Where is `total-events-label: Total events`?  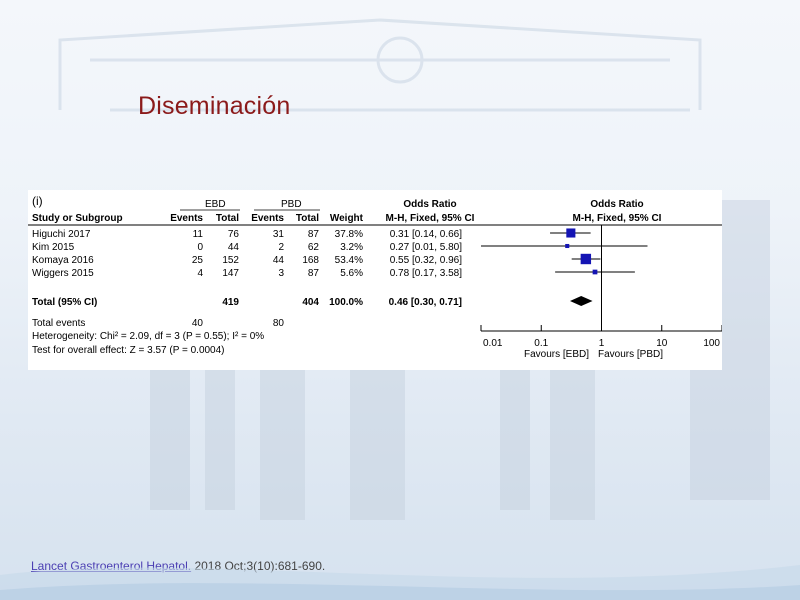 total-events-label: Total events is located at coordinates (58, 323).